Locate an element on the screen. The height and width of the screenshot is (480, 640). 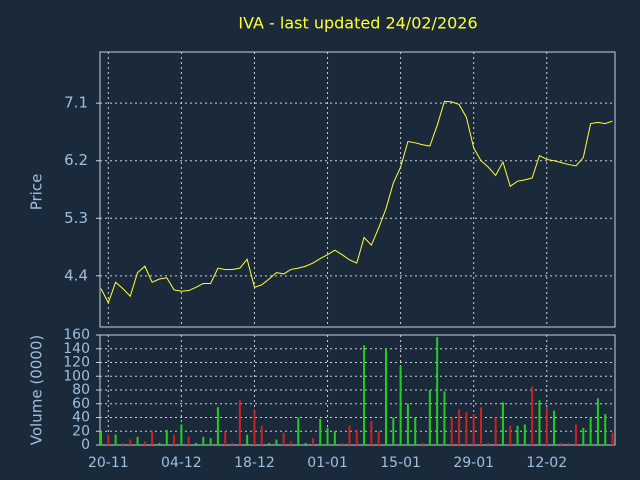
y-tick-label: 4.4 is located at coordinates (76, 275).